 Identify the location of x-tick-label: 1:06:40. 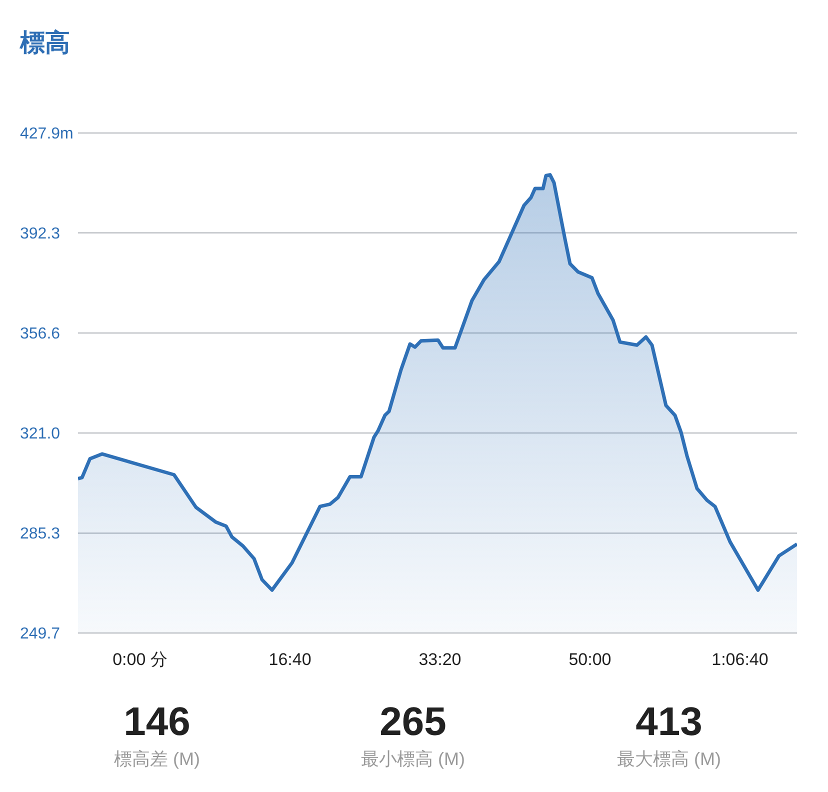
(740, 660).